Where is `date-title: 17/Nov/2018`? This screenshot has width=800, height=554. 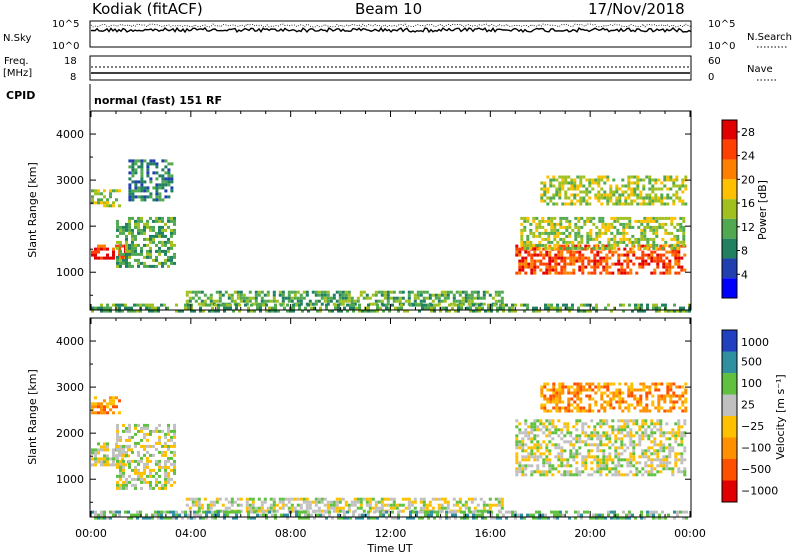 date-title: 17/Nov/2018 is located at coordinates (636, 9).